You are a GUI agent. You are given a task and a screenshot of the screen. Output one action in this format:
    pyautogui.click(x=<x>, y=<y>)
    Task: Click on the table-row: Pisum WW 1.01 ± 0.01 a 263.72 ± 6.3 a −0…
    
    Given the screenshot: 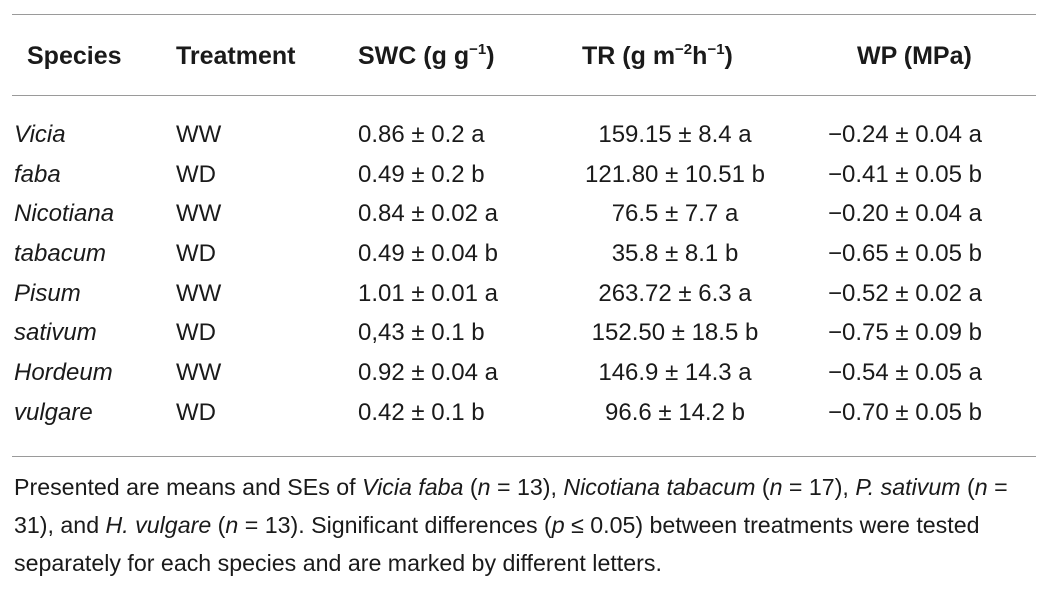 What is the action you would take?
    pyautogui.click(x=526, y=294)
    